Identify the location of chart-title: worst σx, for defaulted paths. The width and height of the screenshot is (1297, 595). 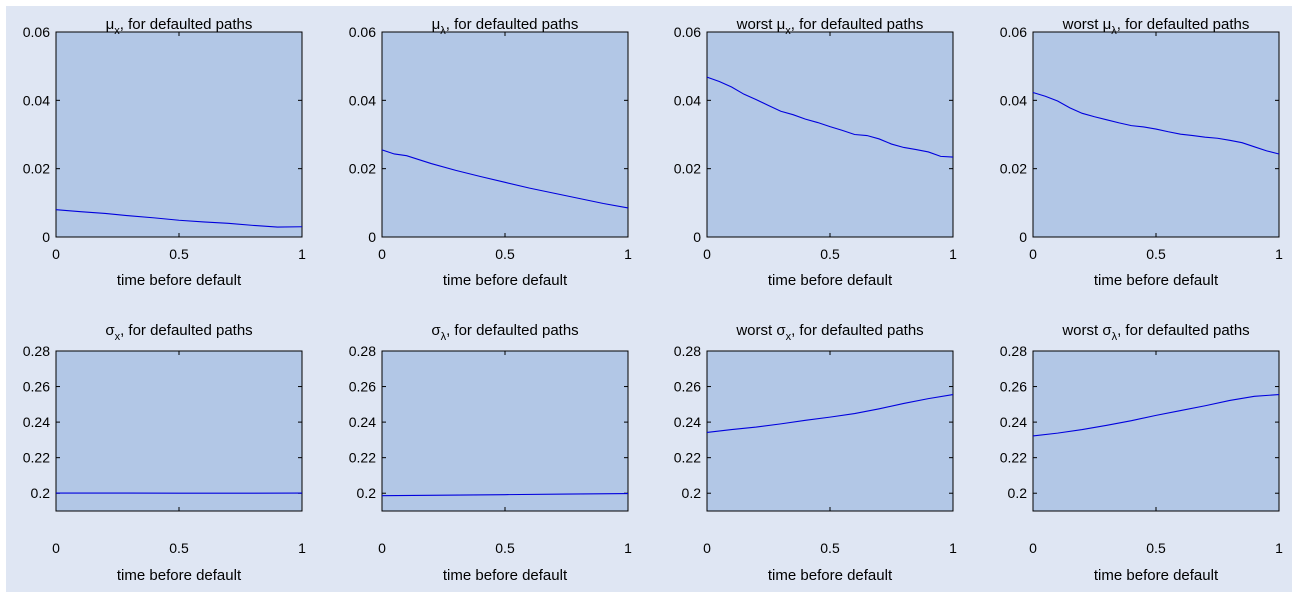
(829, 332).